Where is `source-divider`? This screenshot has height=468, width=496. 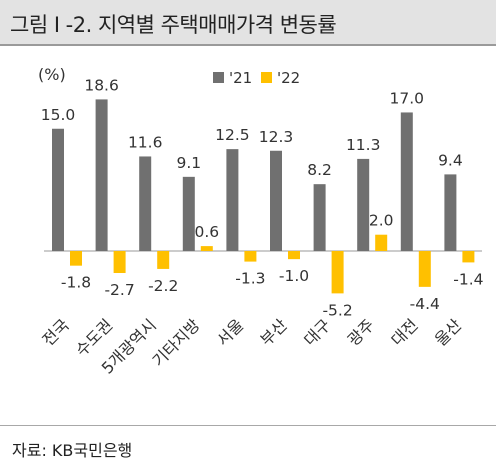
source-divider is located at coordinates (248, 425).